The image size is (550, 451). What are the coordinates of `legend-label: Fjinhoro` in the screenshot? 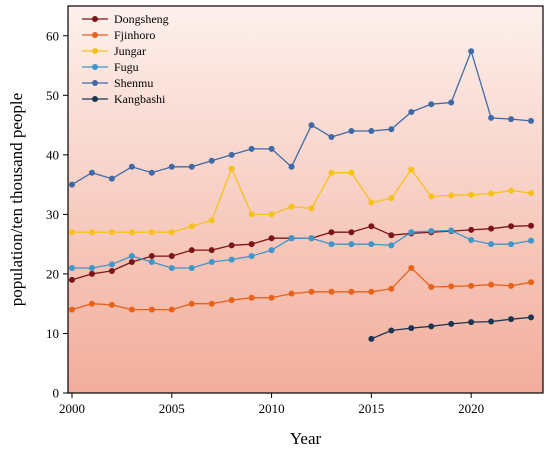 It's located at (134, 35).